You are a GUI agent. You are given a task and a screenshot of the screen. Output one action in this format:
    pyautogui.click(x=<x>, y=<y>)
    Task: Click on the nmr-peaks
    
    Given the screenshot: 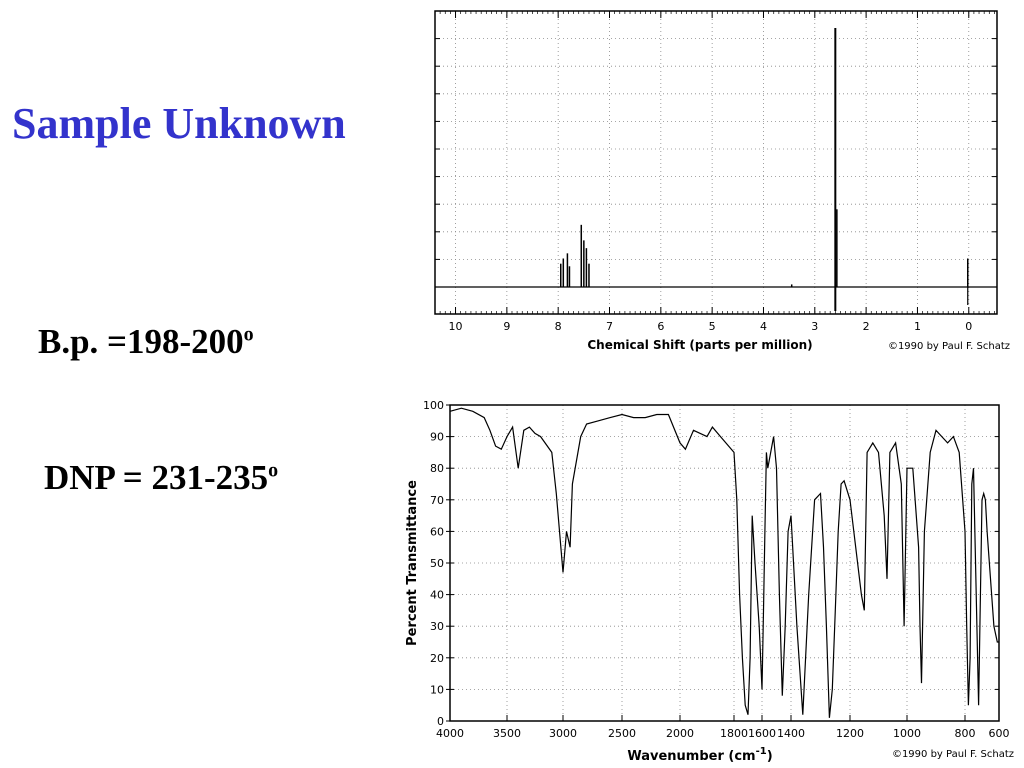 What is the action you would take?
    pyautogui.click(x=764, y=169)
    